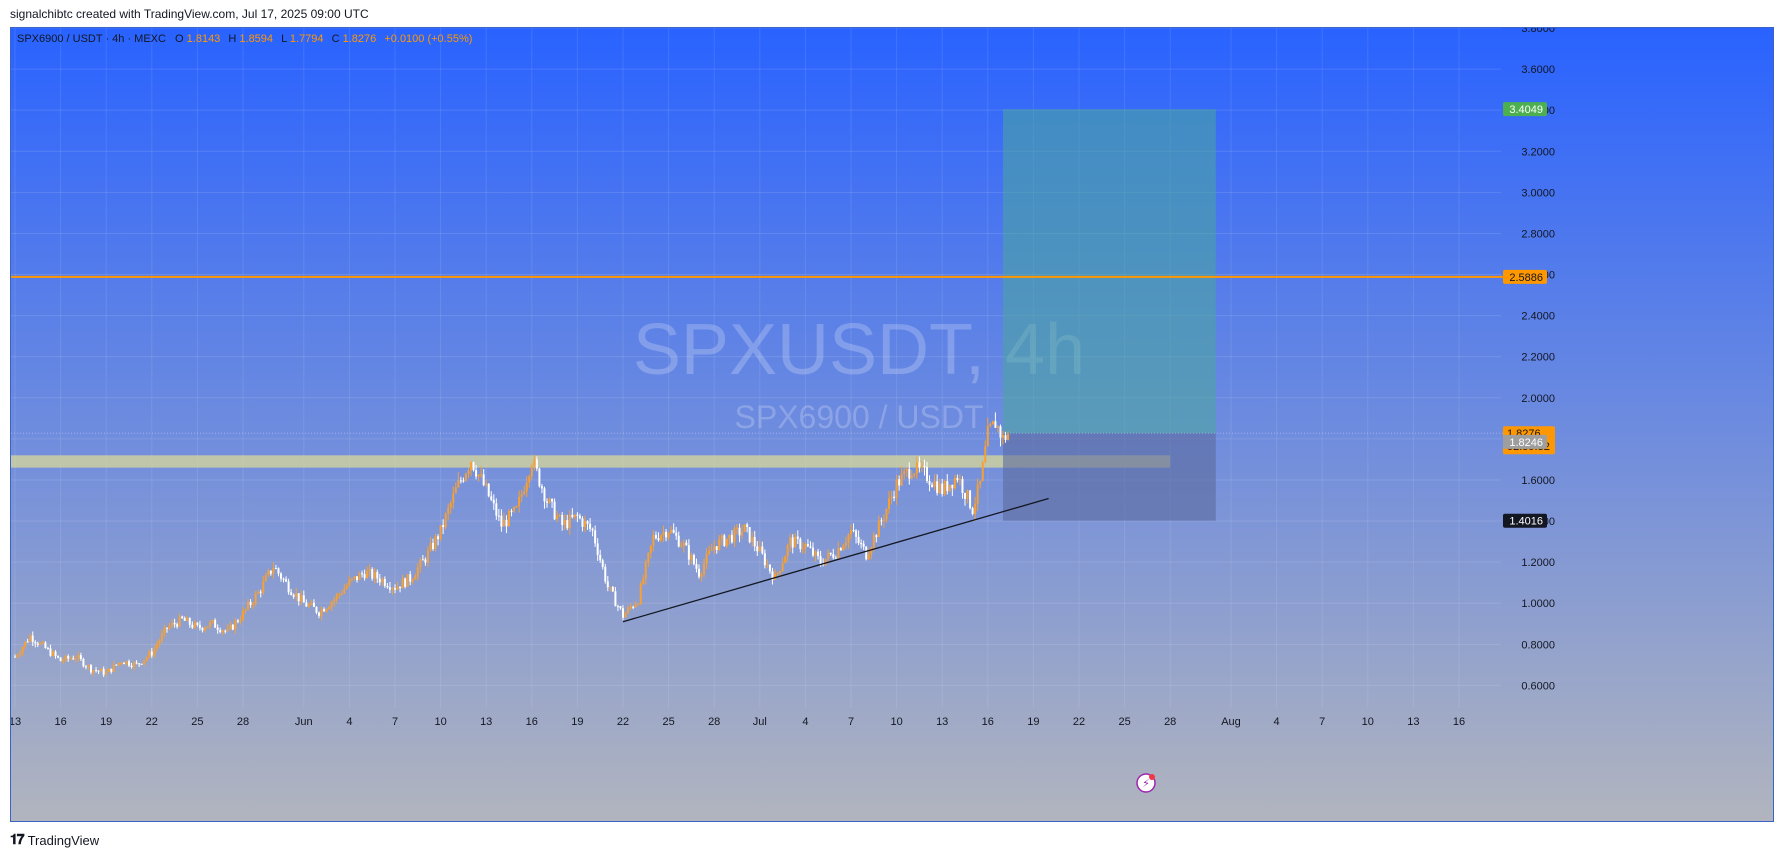 This screenshot has width=1784, height=858. I want to click on low-label: L, so click(284, 39).